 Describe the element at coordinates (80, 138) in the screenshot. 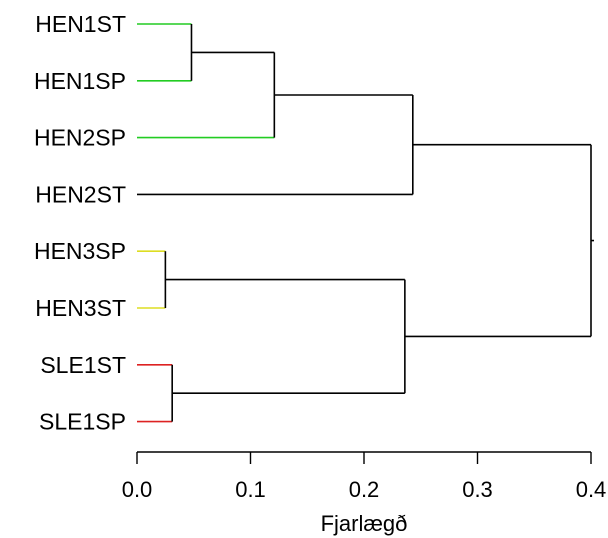

I see `leaf-label-hen2sp: HEN2SP` at that location.